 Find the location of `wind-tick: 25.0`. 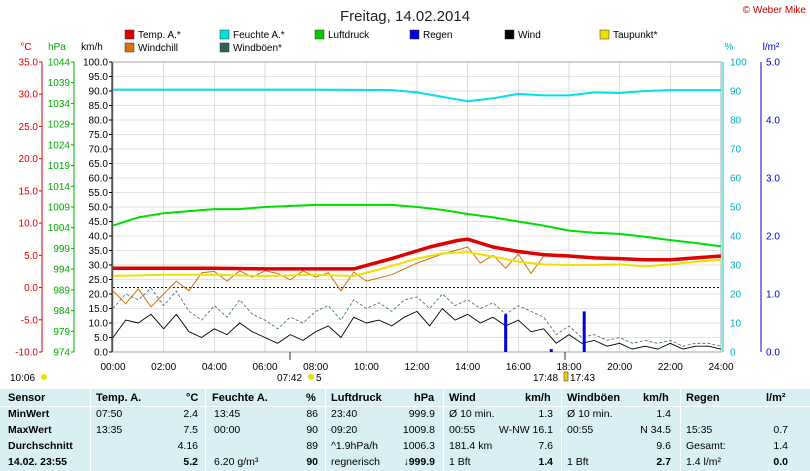

wind-tick: 25.0 is located at coordinates (99, 280).